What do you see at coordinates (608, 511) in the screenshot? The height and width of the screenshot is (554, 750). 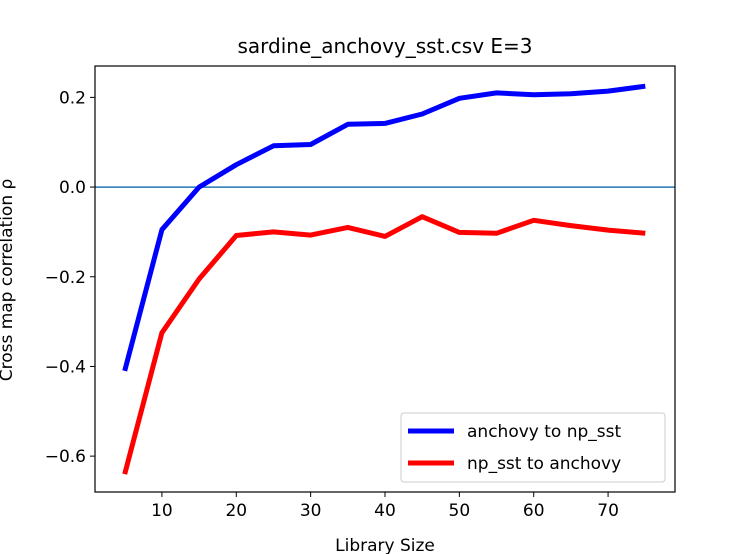 I see `x-tick-label: 70` at bounding box center [608, 511].